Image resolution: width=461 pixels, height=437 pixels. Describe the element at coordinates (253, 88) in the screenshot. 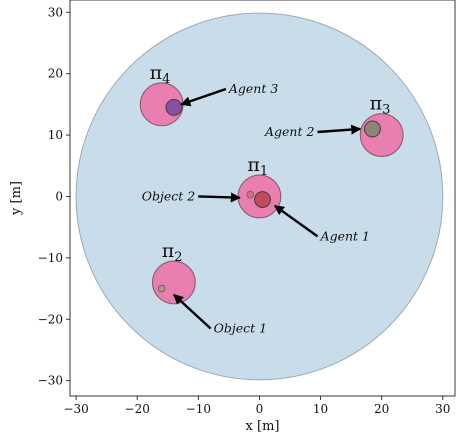

I see `annotation-label: Agent 3` at that location.